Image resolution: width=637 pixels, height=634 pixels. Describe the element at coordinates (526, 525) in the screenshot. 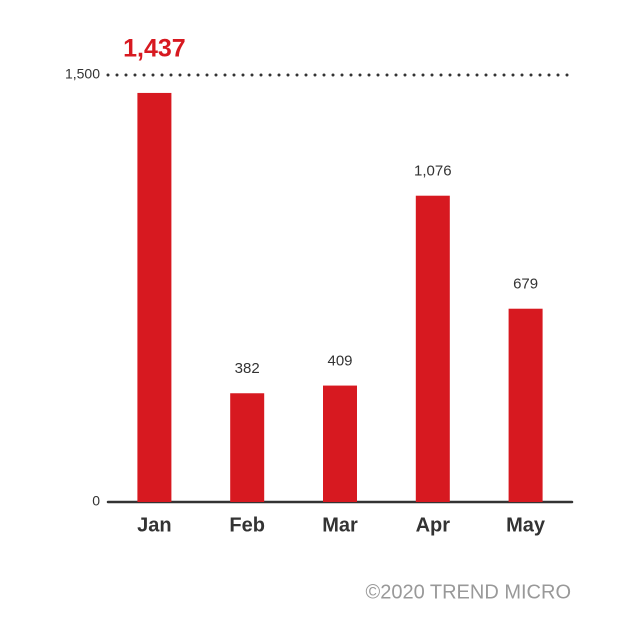

I see `x-tick-label: May` at that location.